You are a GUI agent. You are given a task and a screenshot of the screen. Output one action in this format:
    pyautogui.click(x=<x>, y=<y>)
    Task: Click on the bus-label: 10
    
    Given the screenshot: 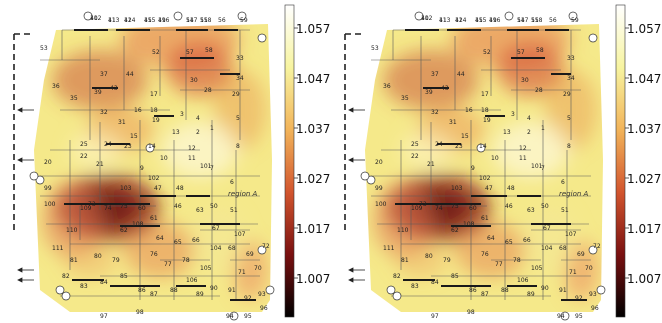 What is the action you would take?
    pyautogui.click(x=495, y=158)
    